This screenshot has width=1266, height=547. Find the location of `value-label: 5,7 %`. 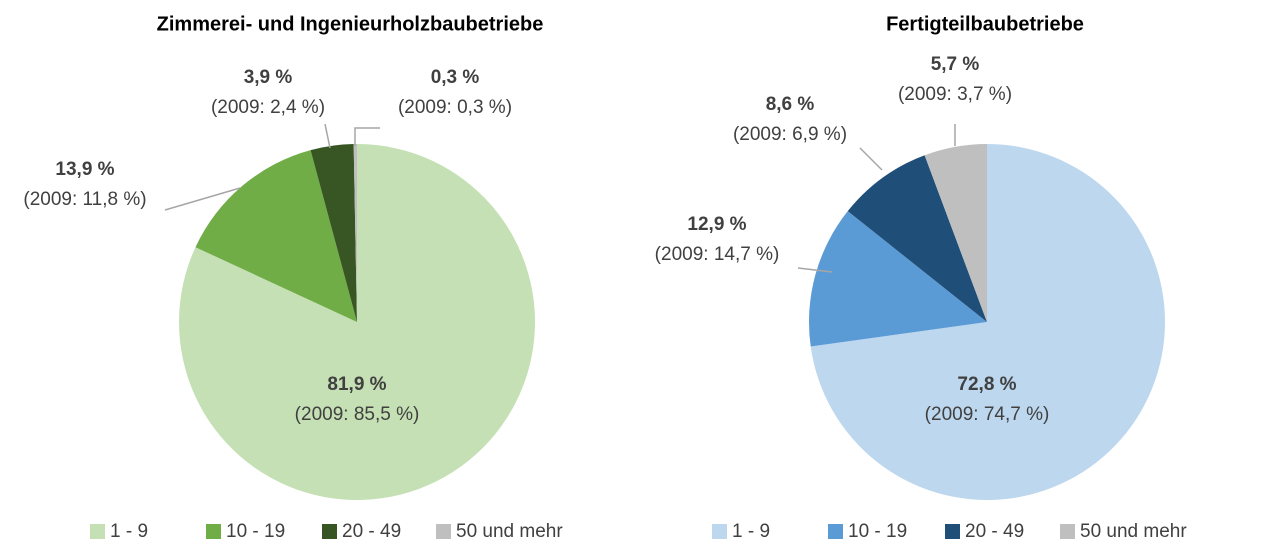

value-label: 5,7 % is located at coordinates (955, 64).